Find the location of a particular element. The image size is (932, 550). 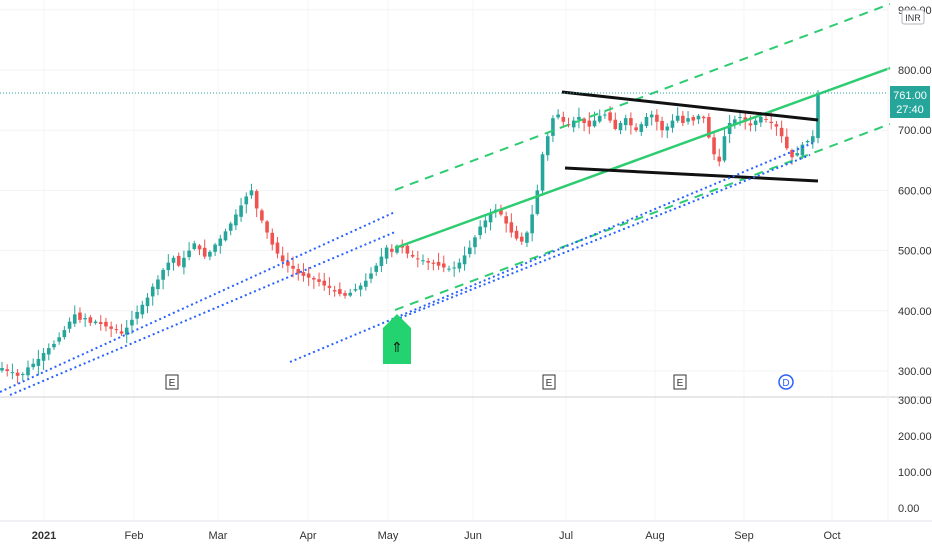

time-axis: 2021 Feb Mar Apr May Jun Jul Aug Sep Oct is located at coordinates (436, 536).